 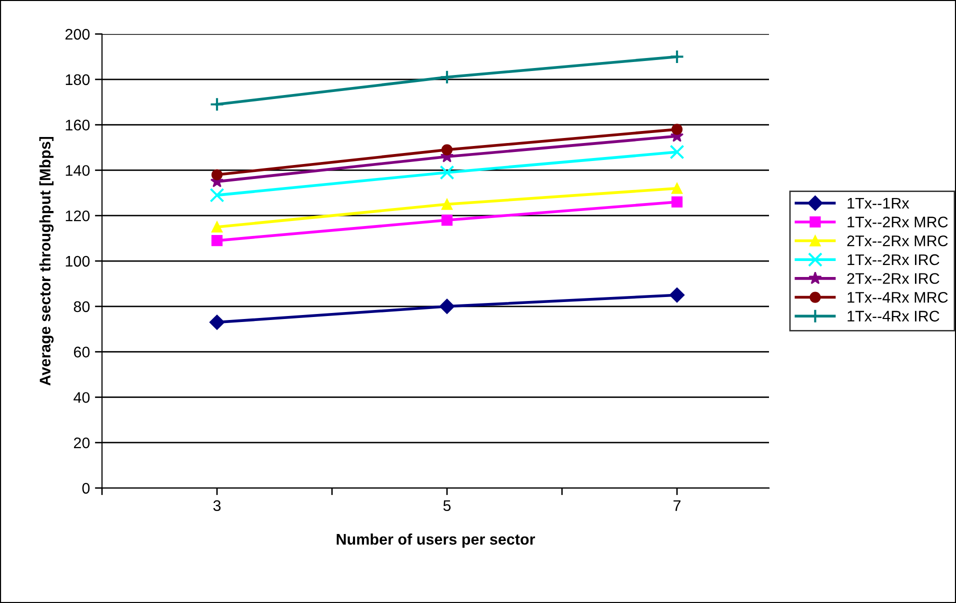 I want to click on legend-label: 2Tx--2Rx MRC, so click(x=897, y=240).